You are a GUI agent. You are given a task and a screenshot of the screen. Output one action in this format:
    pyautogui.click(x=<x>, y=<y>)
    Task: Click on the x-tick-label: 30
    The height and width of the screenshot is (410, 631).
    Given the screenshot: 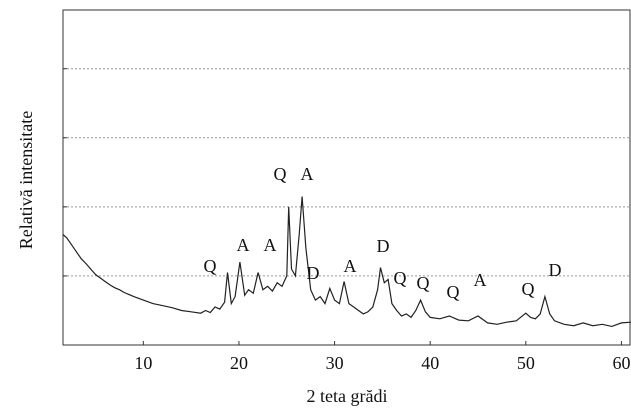 What is the action you would take?
    pyautogui.click(x=335, y=363)
    